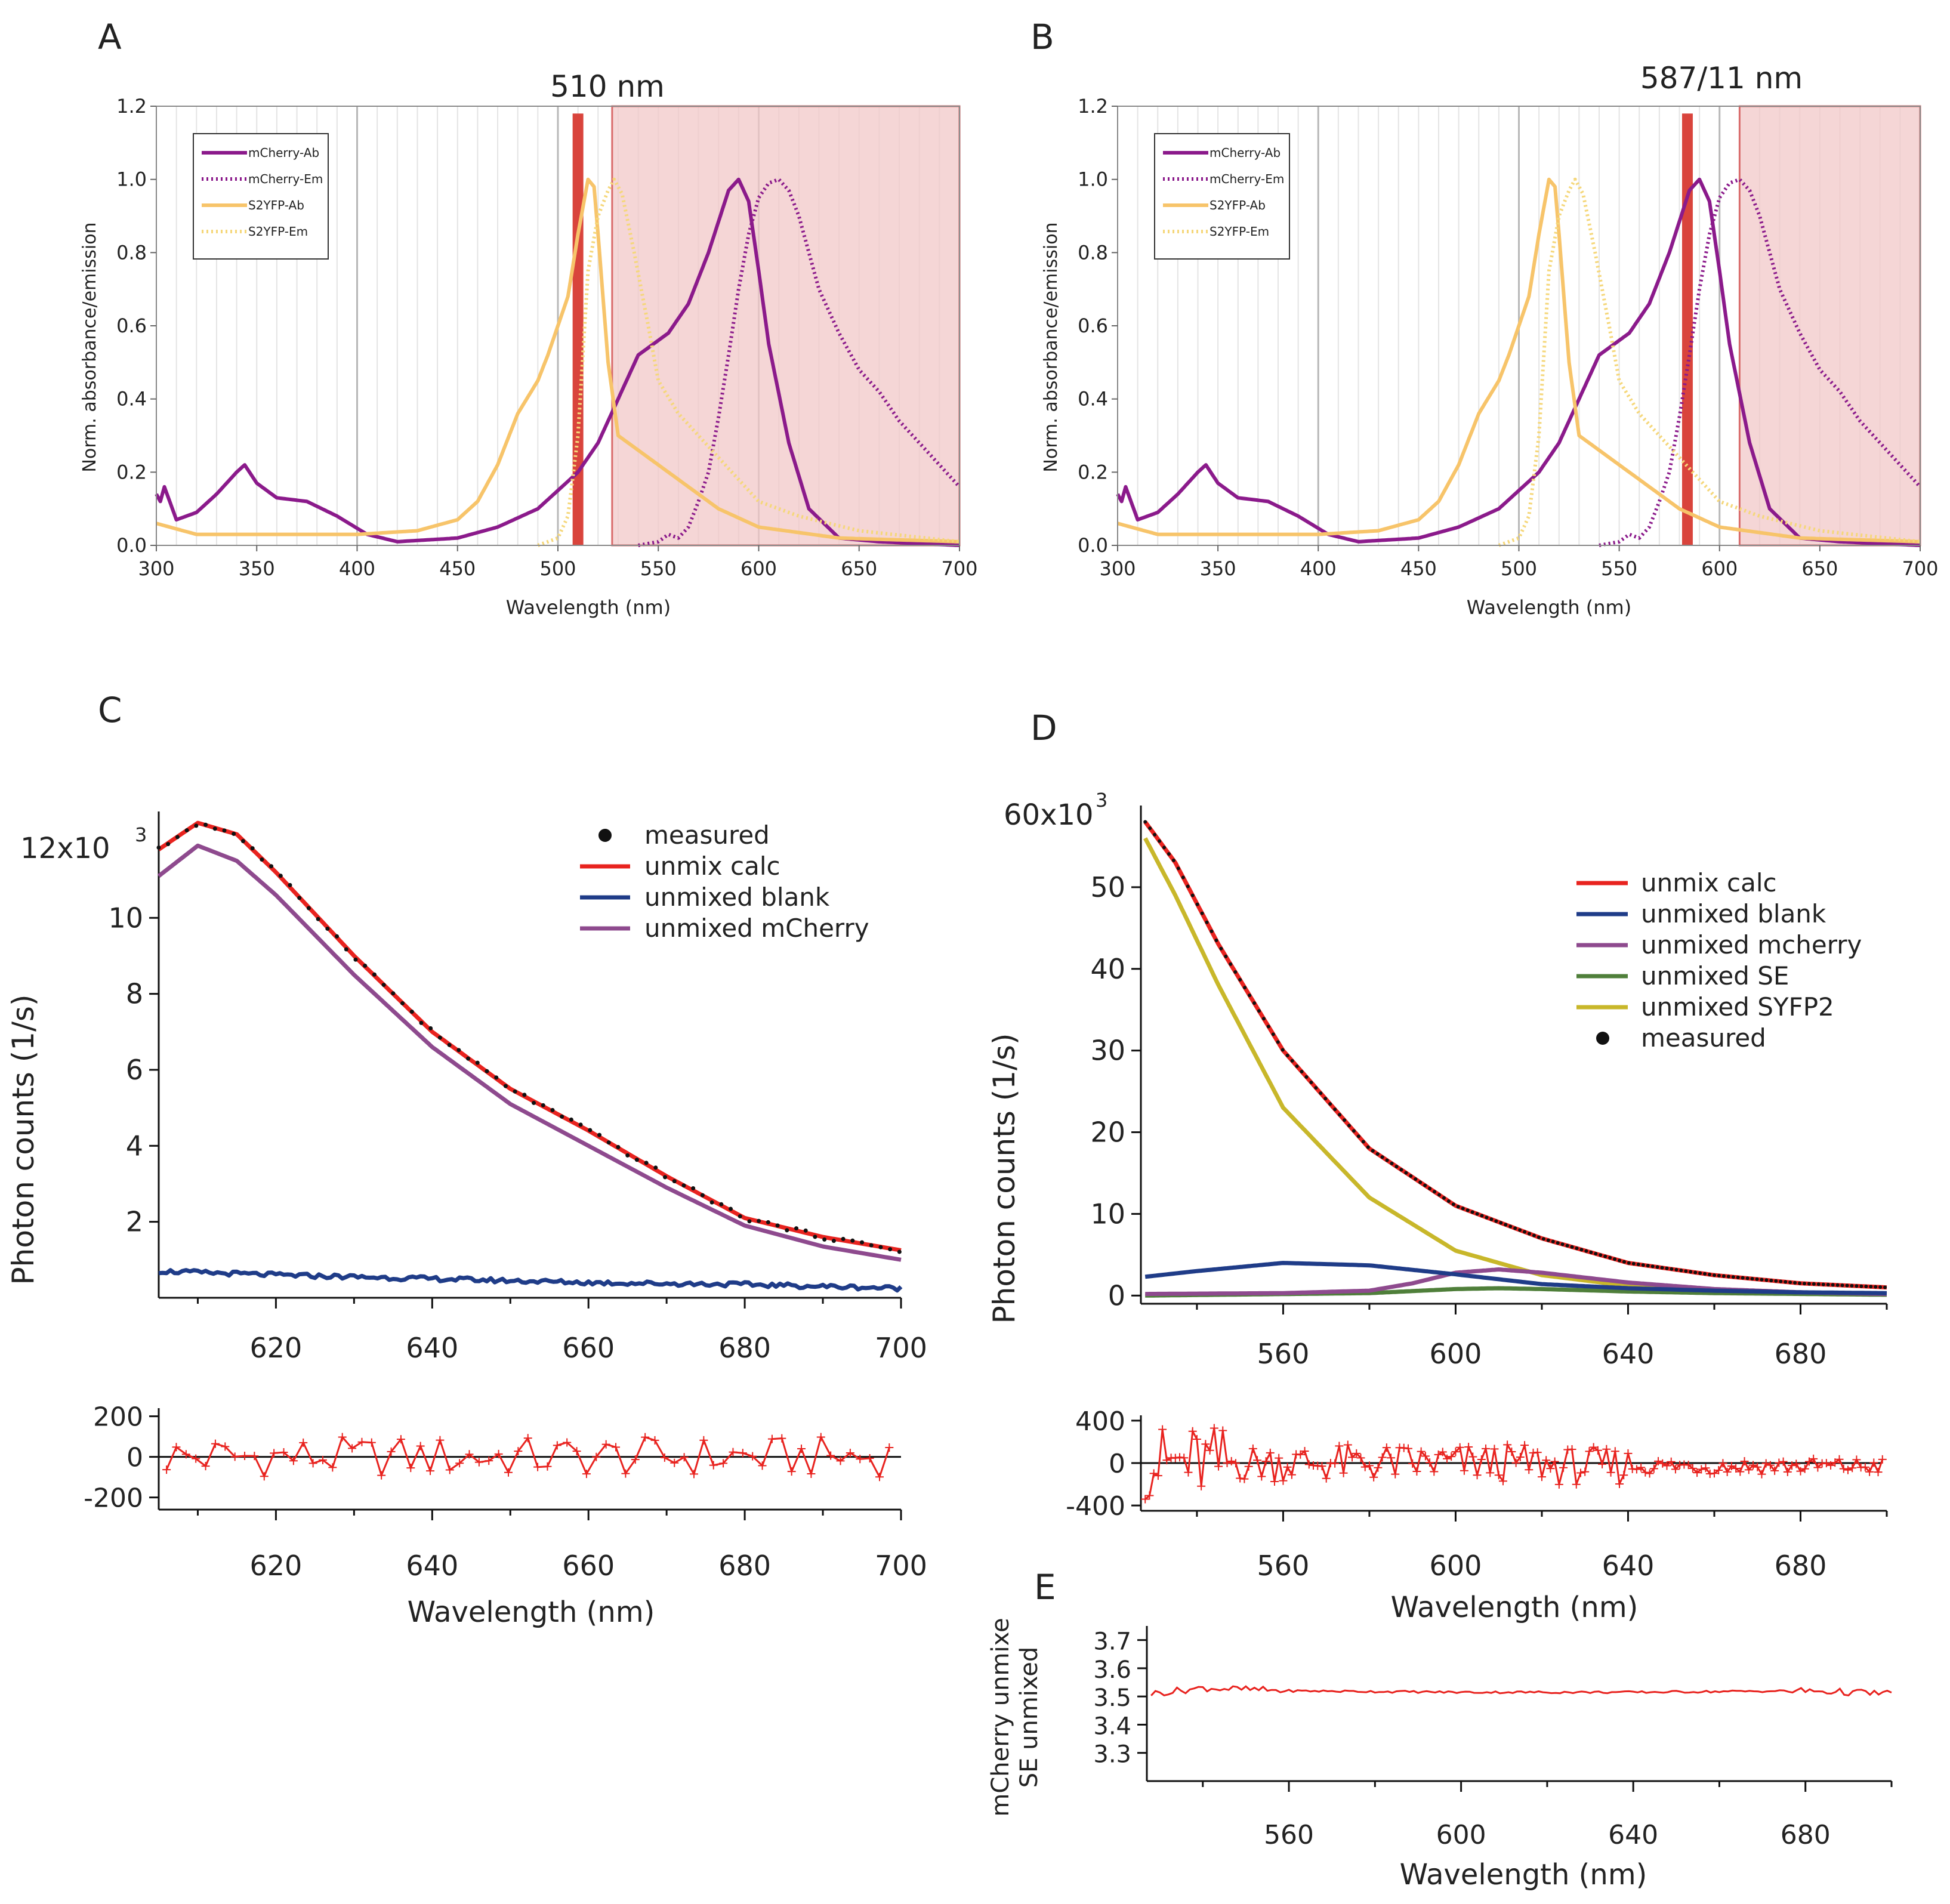  What do you see at coordinates (118, 1417) in the screenshot?
I see `y-tick-label: 200` at bounding box center [118, 1417].